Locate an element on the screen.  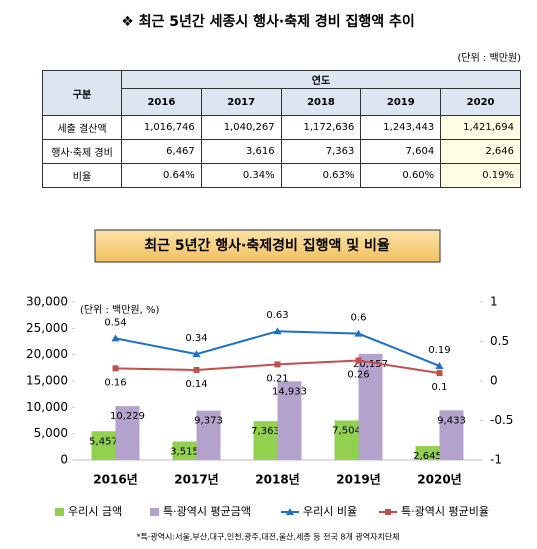
x-tick-label: 2019년 is located at coordinates (358, 480).